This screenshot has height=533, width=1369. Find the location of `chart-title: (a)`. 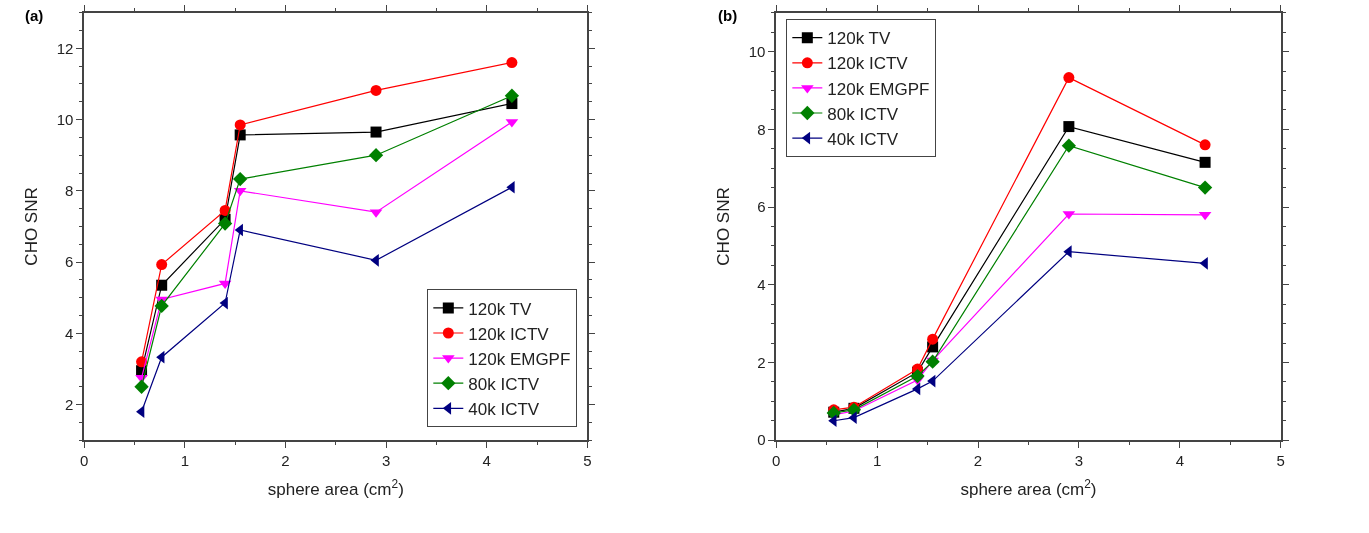

chart-title: (a) is located at coordinates (34, 15).